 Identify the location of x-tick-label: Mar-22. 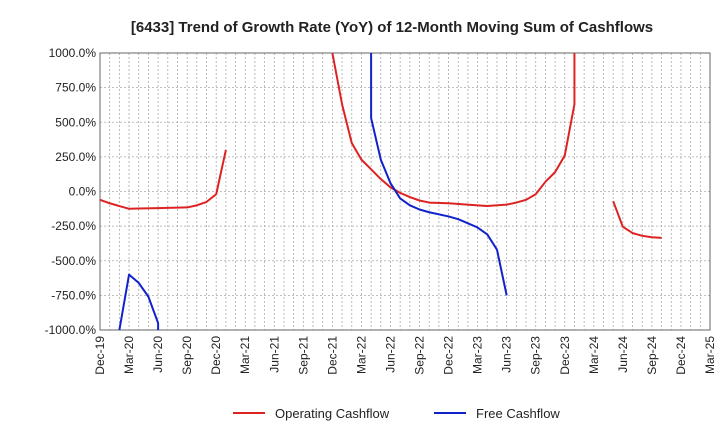
(361, 355).